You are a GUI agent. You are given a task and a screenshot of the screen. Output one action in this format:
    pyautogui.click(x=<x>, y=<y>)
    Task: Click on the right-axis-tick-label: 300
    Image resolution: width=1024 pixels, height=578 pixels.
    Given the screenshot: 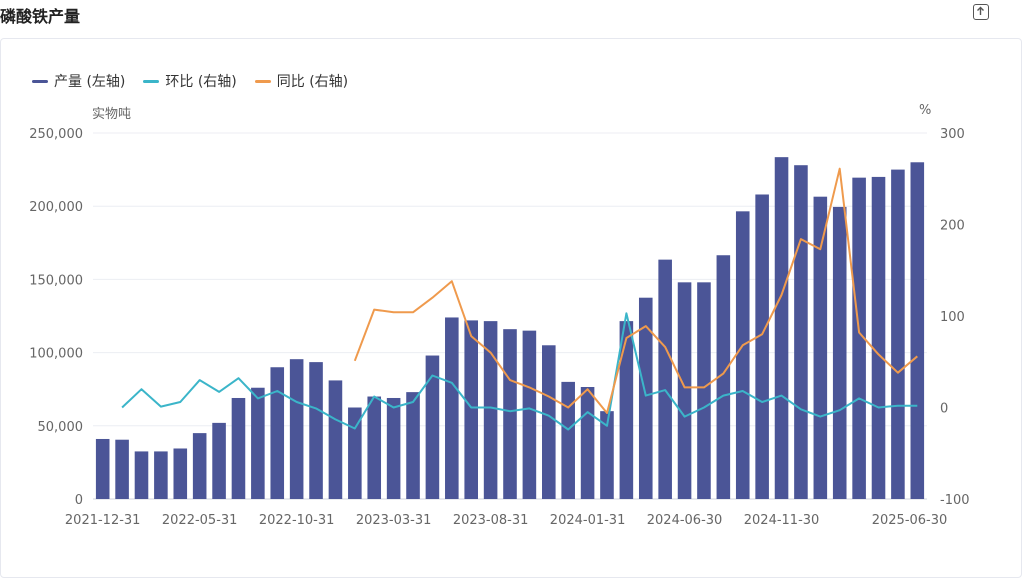 What is the action you would take?
    pyautogui.click(x=952, y=134)
    